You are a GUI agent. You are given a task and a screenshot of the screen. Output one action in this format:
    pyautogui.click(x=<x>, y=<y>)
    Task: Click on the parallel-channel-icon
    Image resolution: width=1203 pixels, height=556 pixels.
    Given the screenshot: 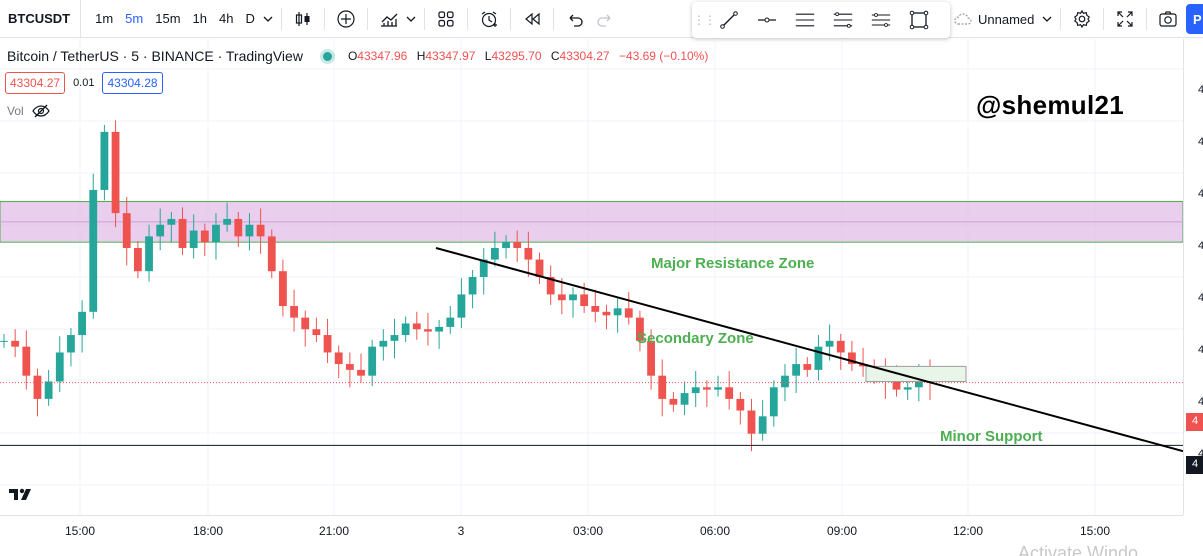 What is the action you would take?
    pyautogui.click(x=805, y=20)
    